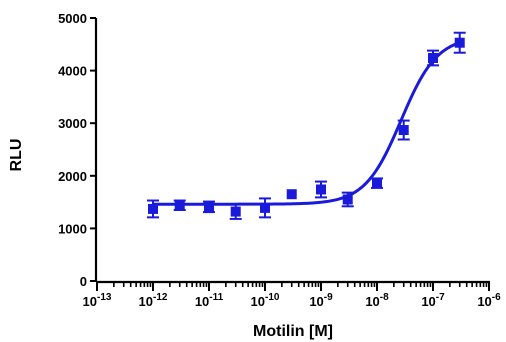 The height and width of the screenshot is (342, 506). Describe the element at coordinates (72, 123) in the screenshot. I see `y-tick-label: 3000` at that location.